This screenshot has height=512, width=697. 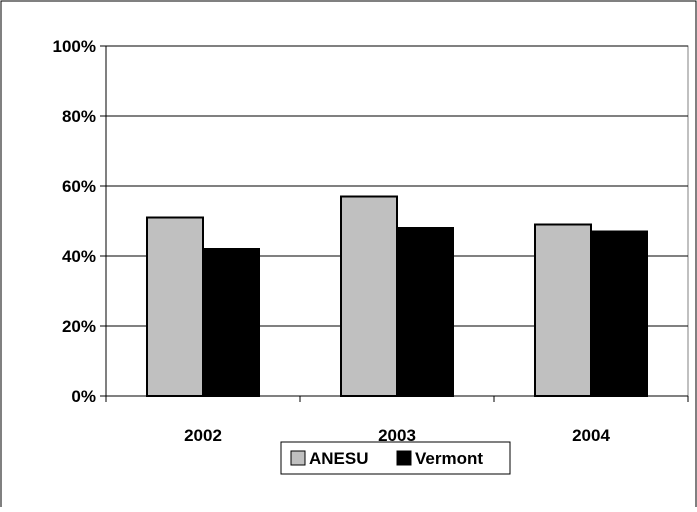 I want to click on bar-anesu-2003, so click(x=369, y=296).